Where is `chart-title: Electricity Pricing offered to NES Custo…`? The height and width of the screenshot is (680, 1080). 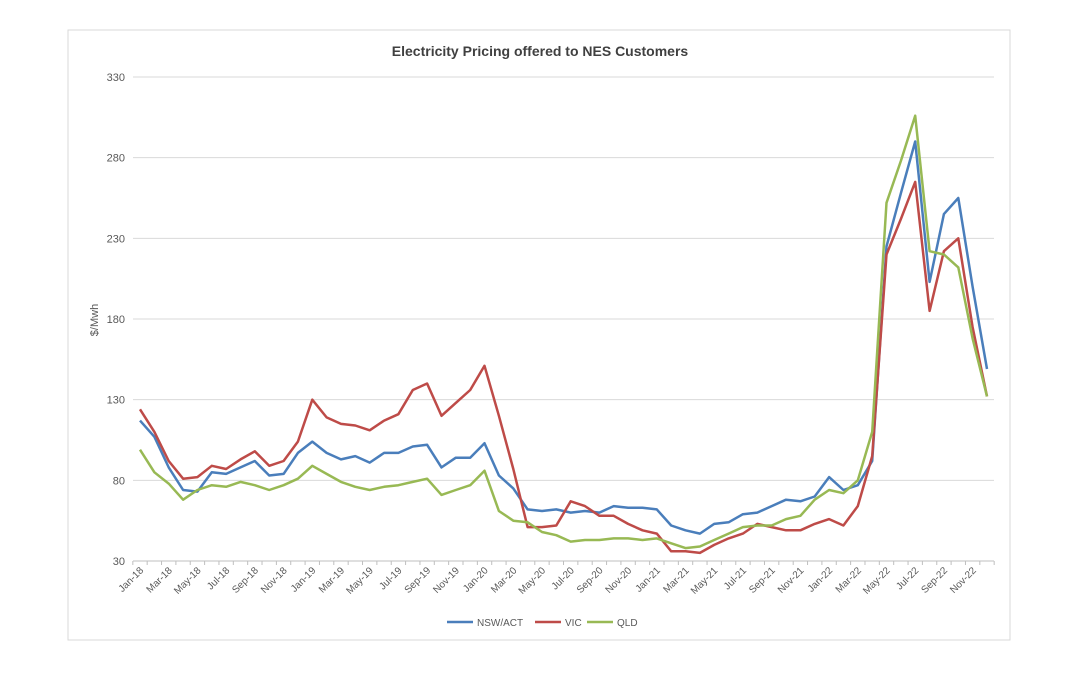 chart-title: Electricity Pricing offered to NES Custo… is located at coordinates (540, 51).